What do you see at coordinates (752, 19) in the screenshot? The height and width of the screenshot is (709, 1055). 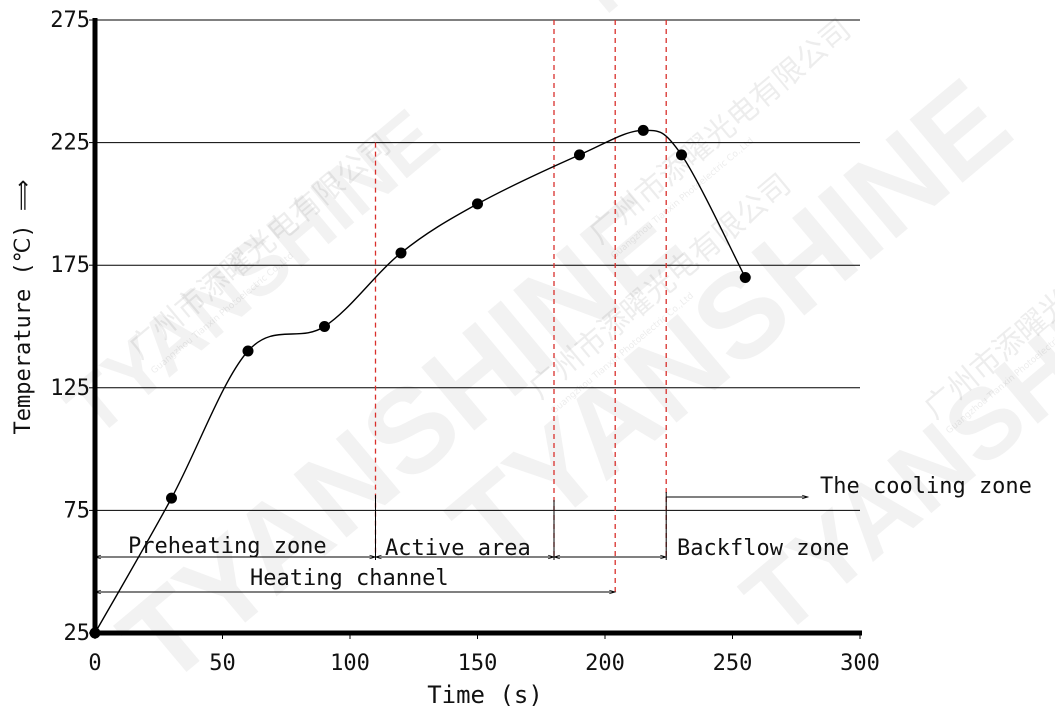 I see `watermark-brand: TYANSHINE` at bounding box center [752, 19].